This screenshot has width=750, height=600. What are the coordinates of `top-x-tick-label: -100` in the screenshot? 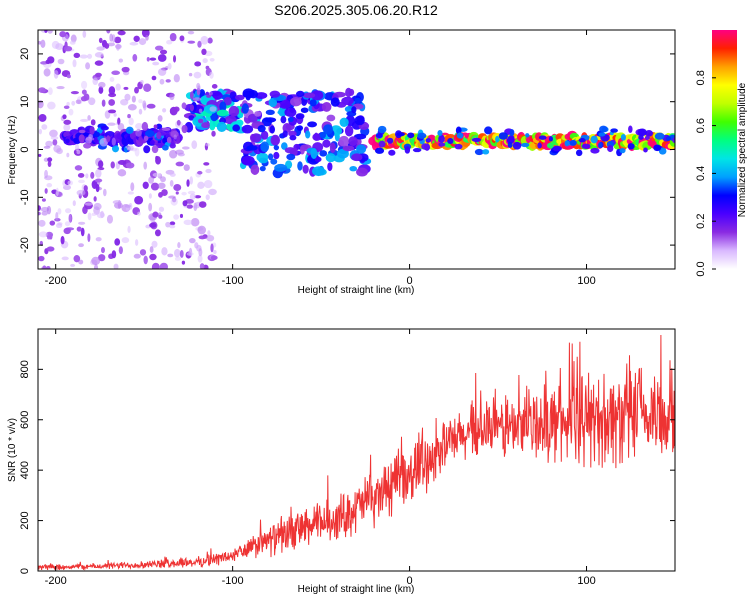 It's located at (233, 281).